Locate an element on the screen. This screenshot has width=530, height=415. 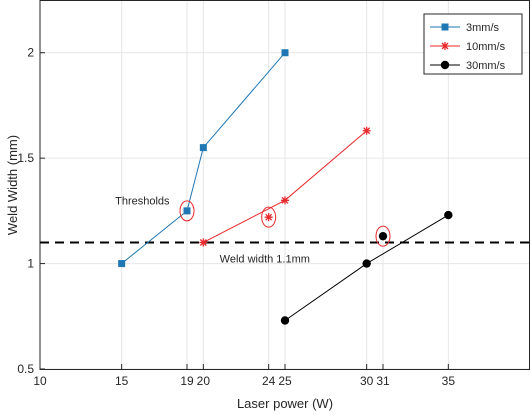
x-axis-label: Laser power (W) is located at coordinates (285, 403).